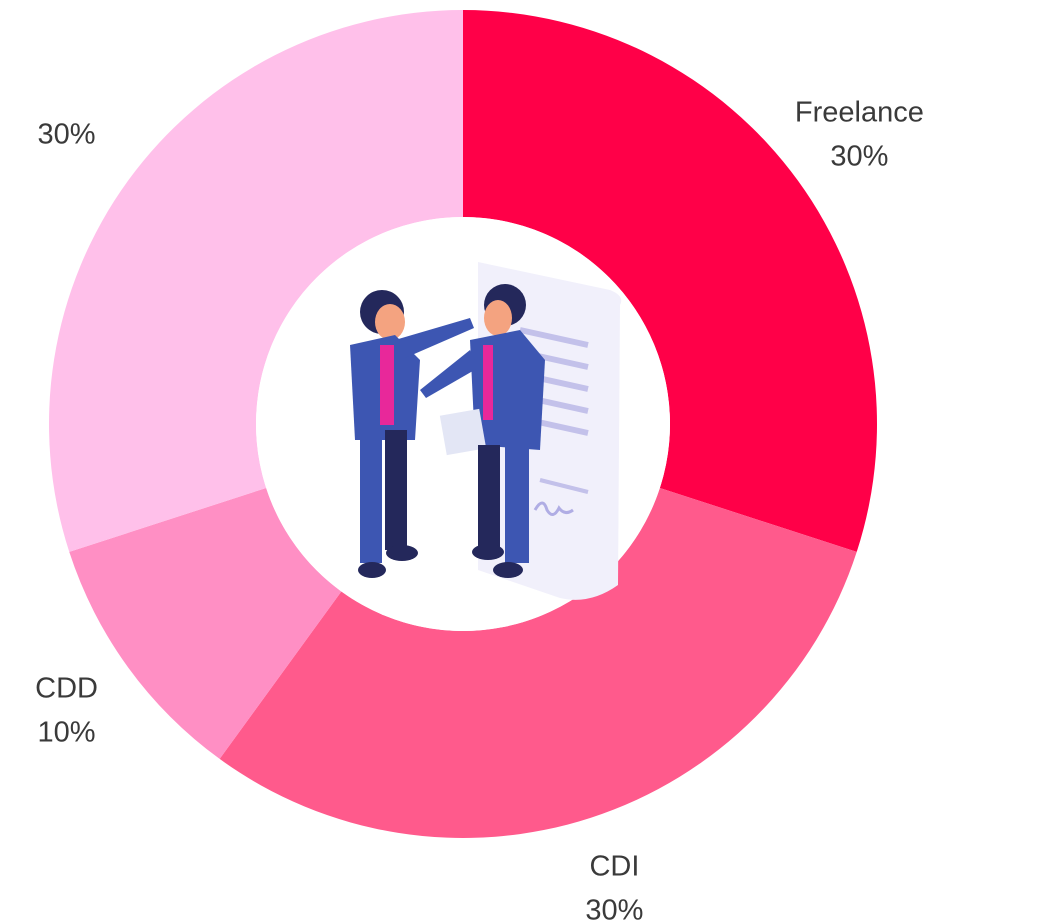  I want to click on person-left, so click(412, 434).